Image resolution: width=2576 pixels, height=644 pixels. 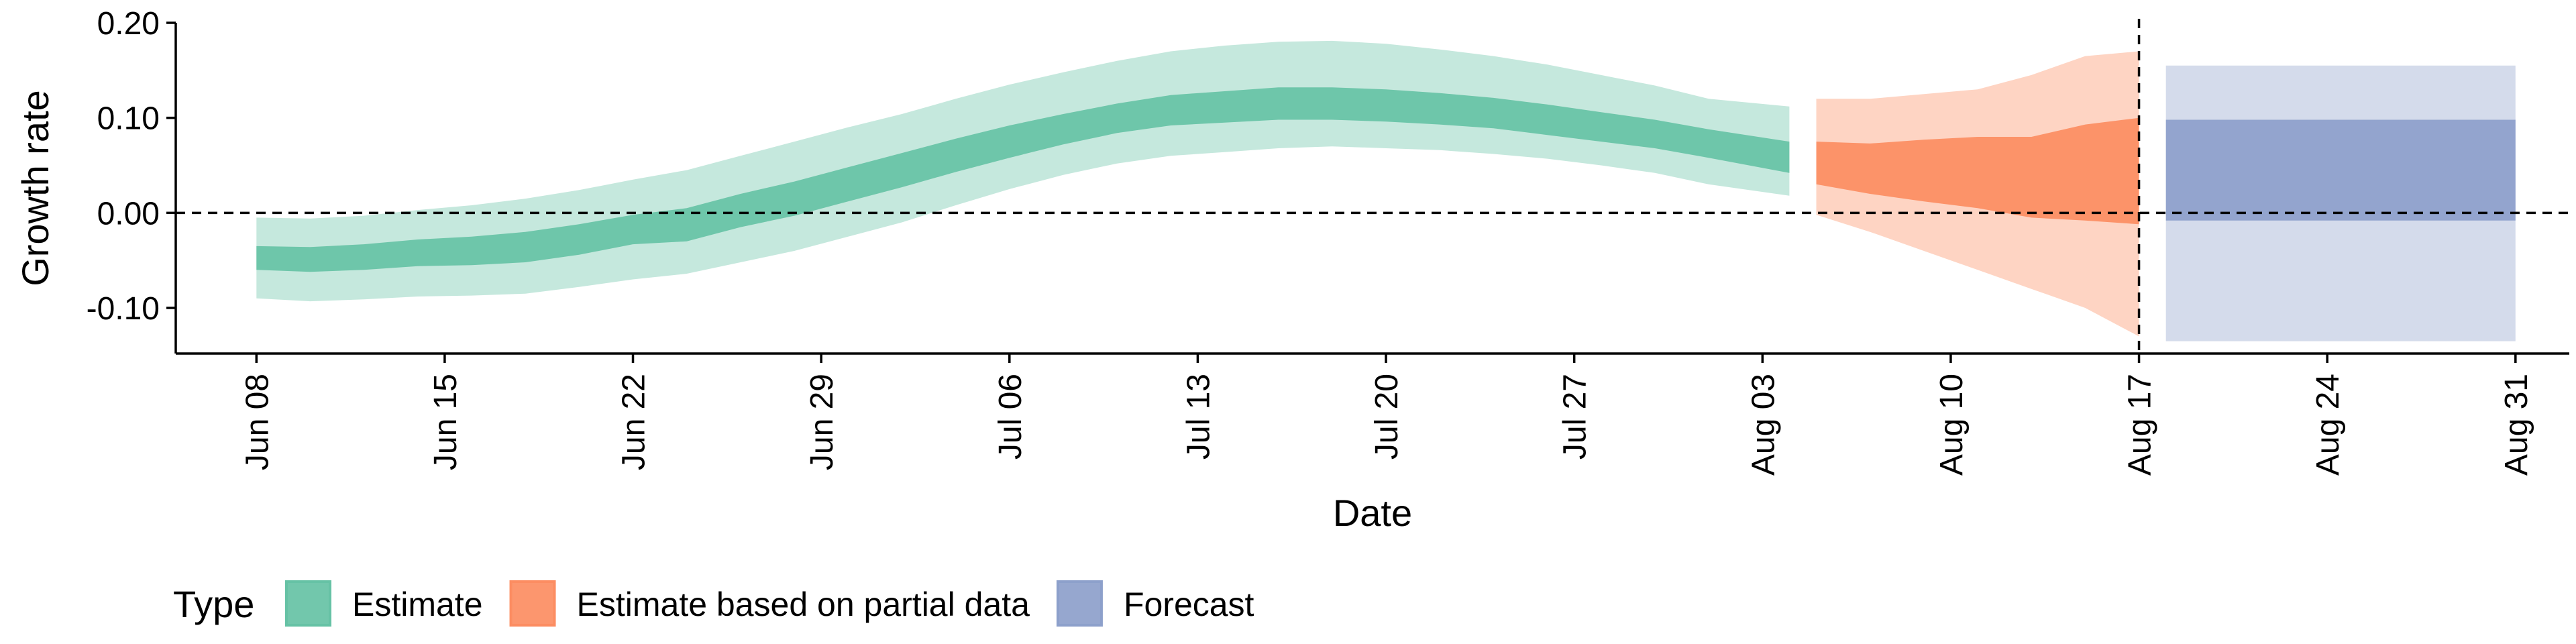 What do you see at coordinates (532, 603) in the screenshot?
I see `legend-swatch-estimate-based-on-partial-data` at bounding box center [532, 603].